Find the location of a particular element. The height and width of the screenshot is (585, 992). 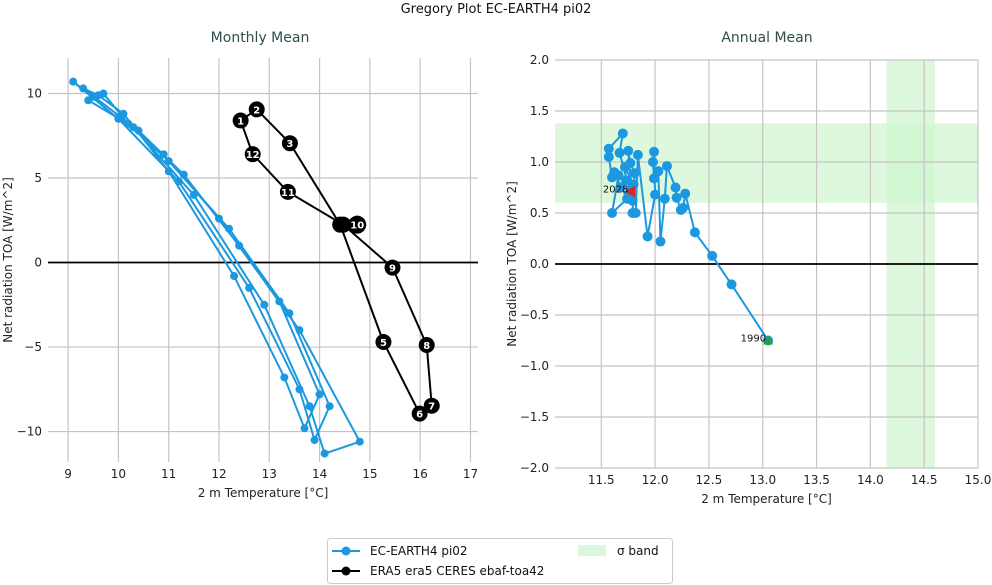

legend-model-label: EC-EARTH4 pi02 is located at coordinates (419, 551).